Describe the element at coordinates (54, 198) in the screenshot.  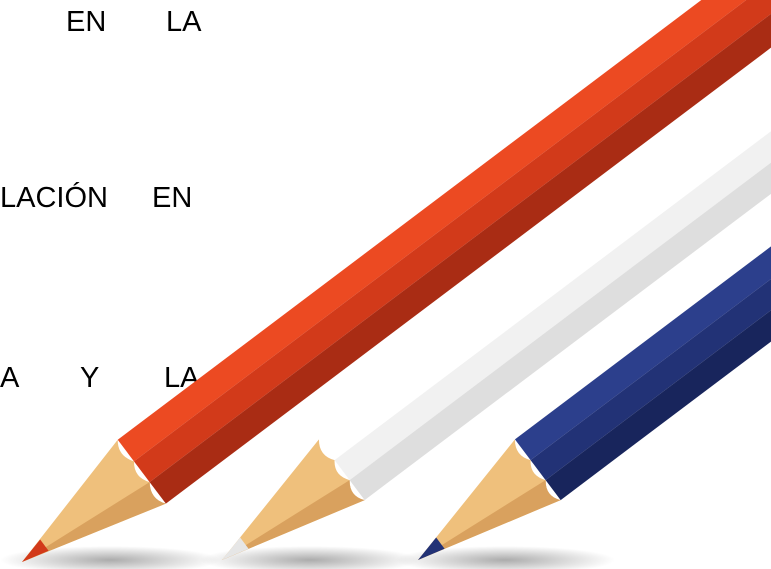
I see `text-word: LACIÓN` at that location.